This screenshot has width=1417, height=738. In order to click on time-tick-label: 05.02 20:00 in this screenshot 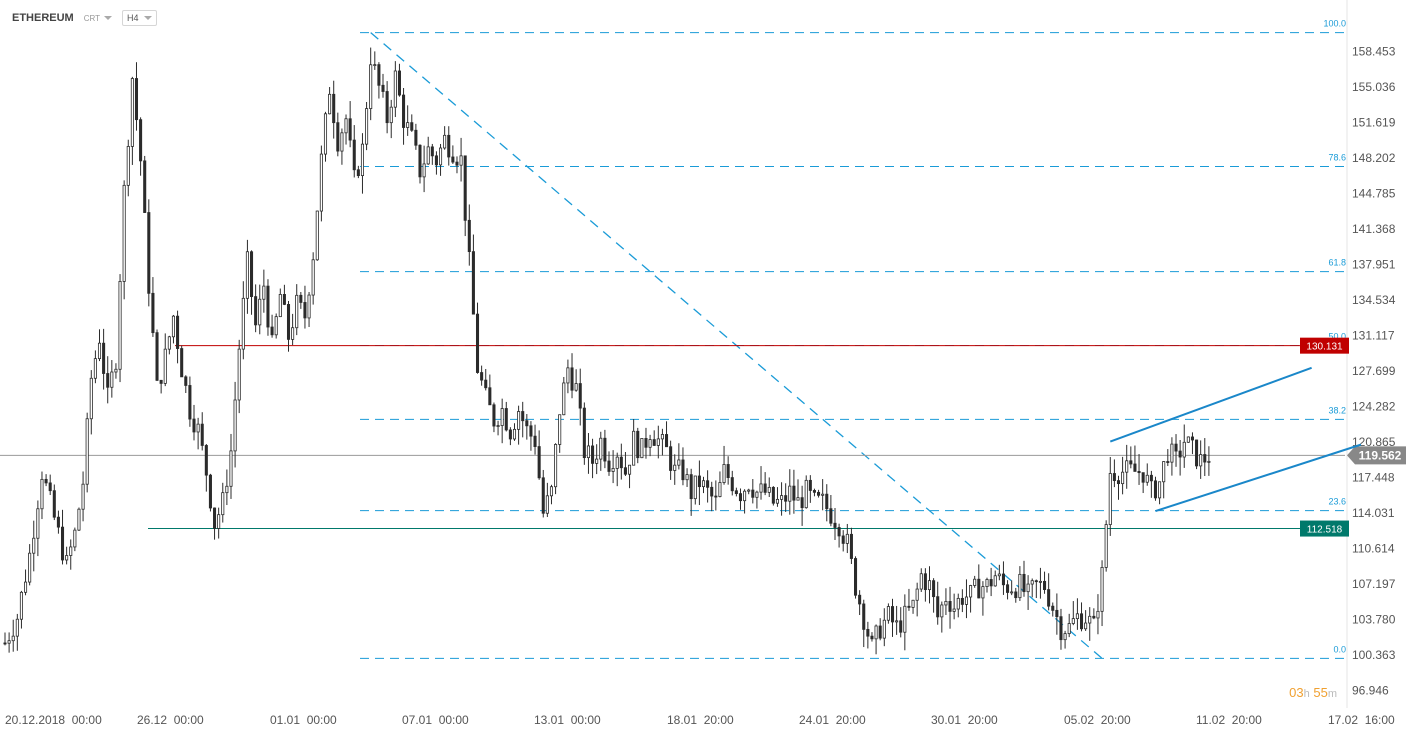, I will do `click(1097, 720)`.